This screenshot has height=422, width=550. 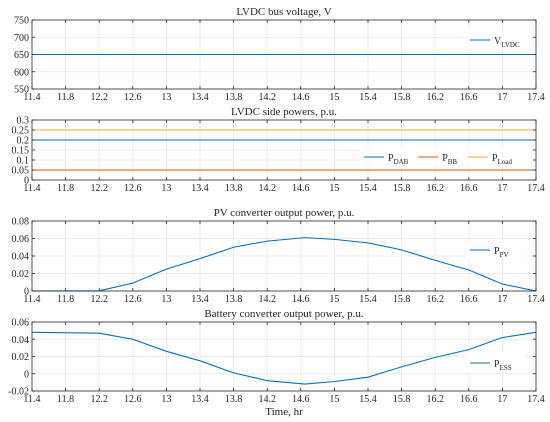 I want to click on legend-label: PLoad, so click(x=502, y=159).